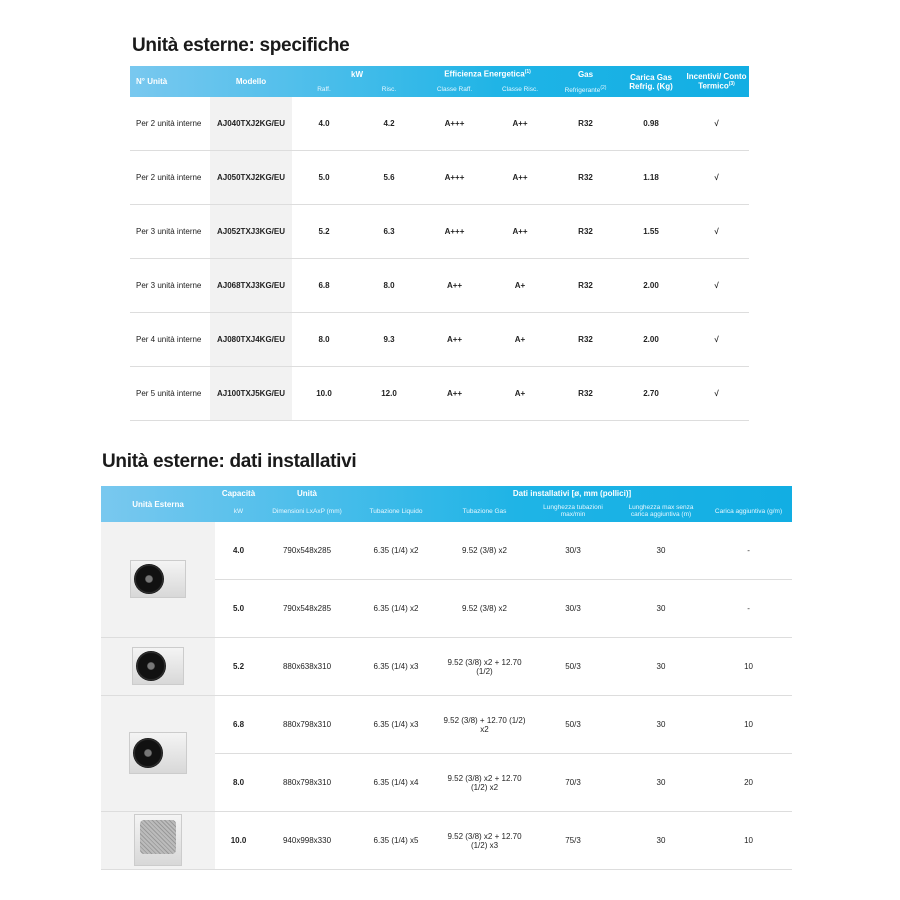 The height and width of the screenshot is (900, 900). What do you see at coordinates (324, 177) in the screenshot?
I see `raff-cell: 5.0` at bounding box center [324, 177].